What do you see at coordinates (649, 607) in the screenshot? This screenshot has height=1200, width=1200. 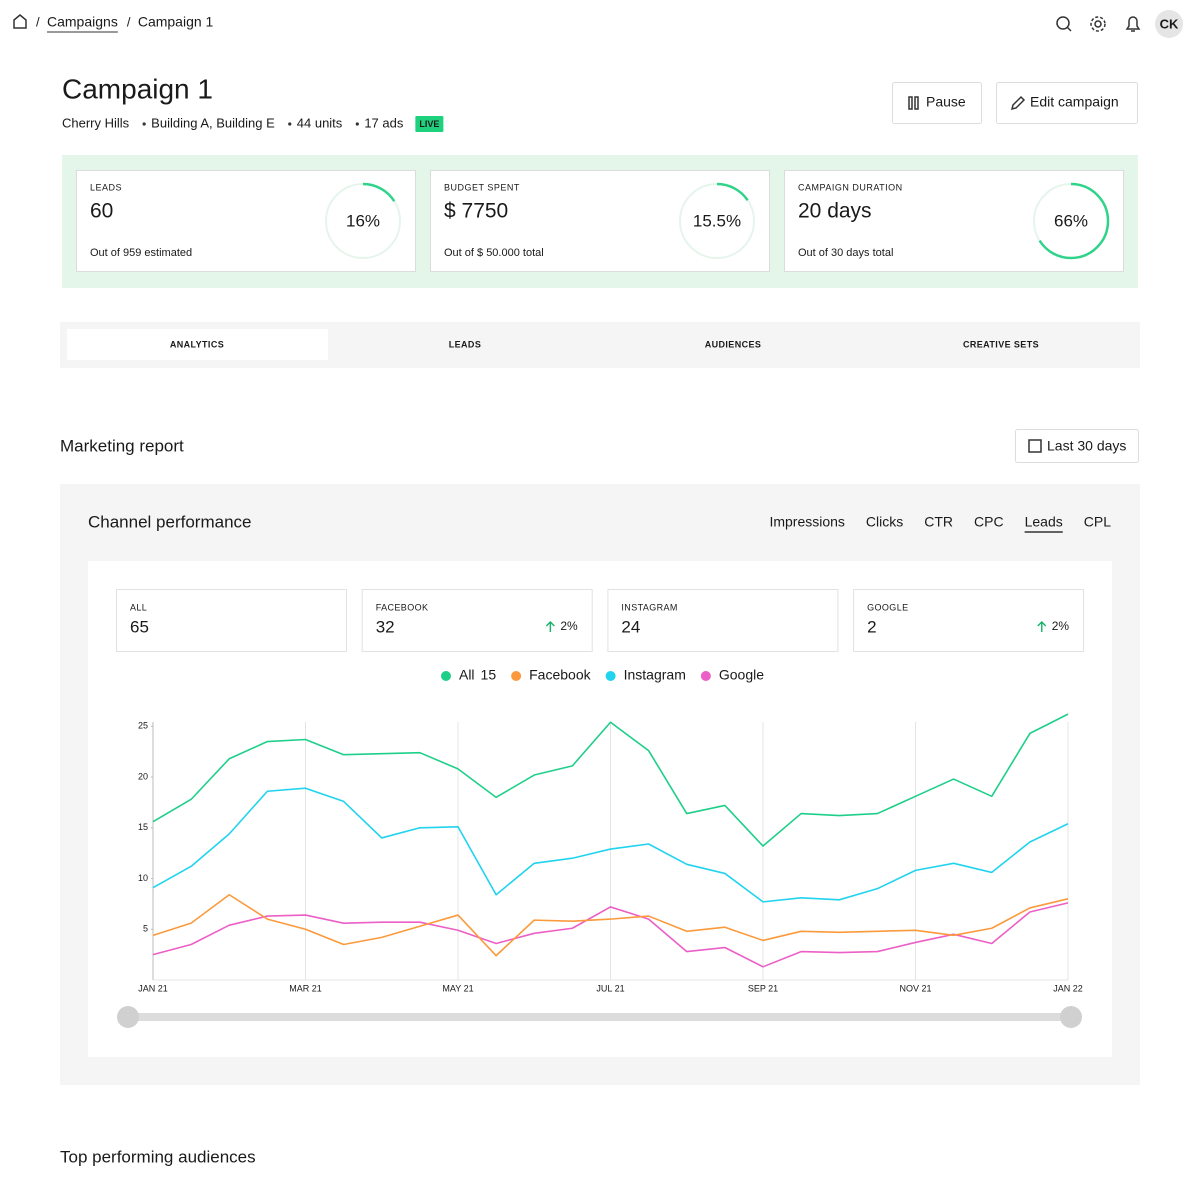 I see `summary-label: INSTAGRAM` at bounding box center [649, 607].